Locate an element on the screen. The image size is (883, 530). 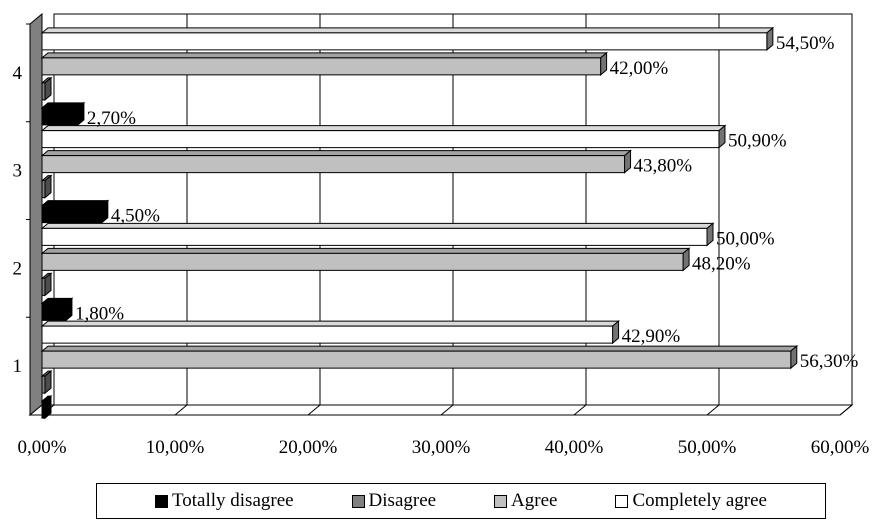
legend-item-totally-disagree: Totally disagree is located at coordinates (224, 501).